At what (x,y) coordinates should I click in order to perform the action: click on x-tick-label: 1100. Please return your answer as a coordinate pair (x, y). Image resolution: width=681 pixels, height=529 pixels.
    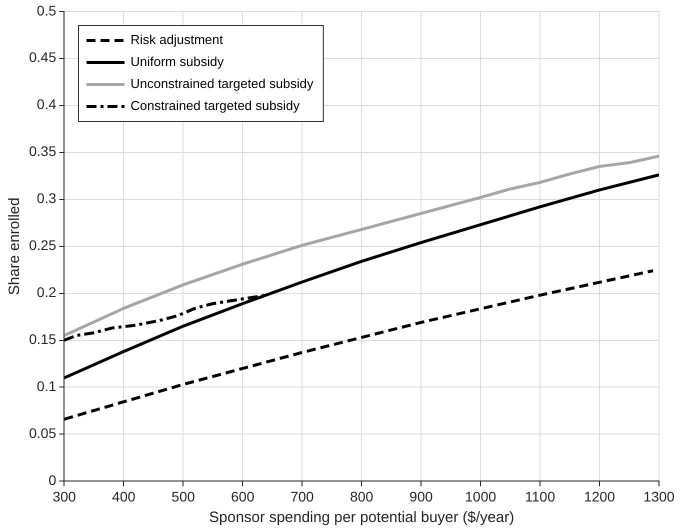
    Looking at the image, I should click on (540, 496).